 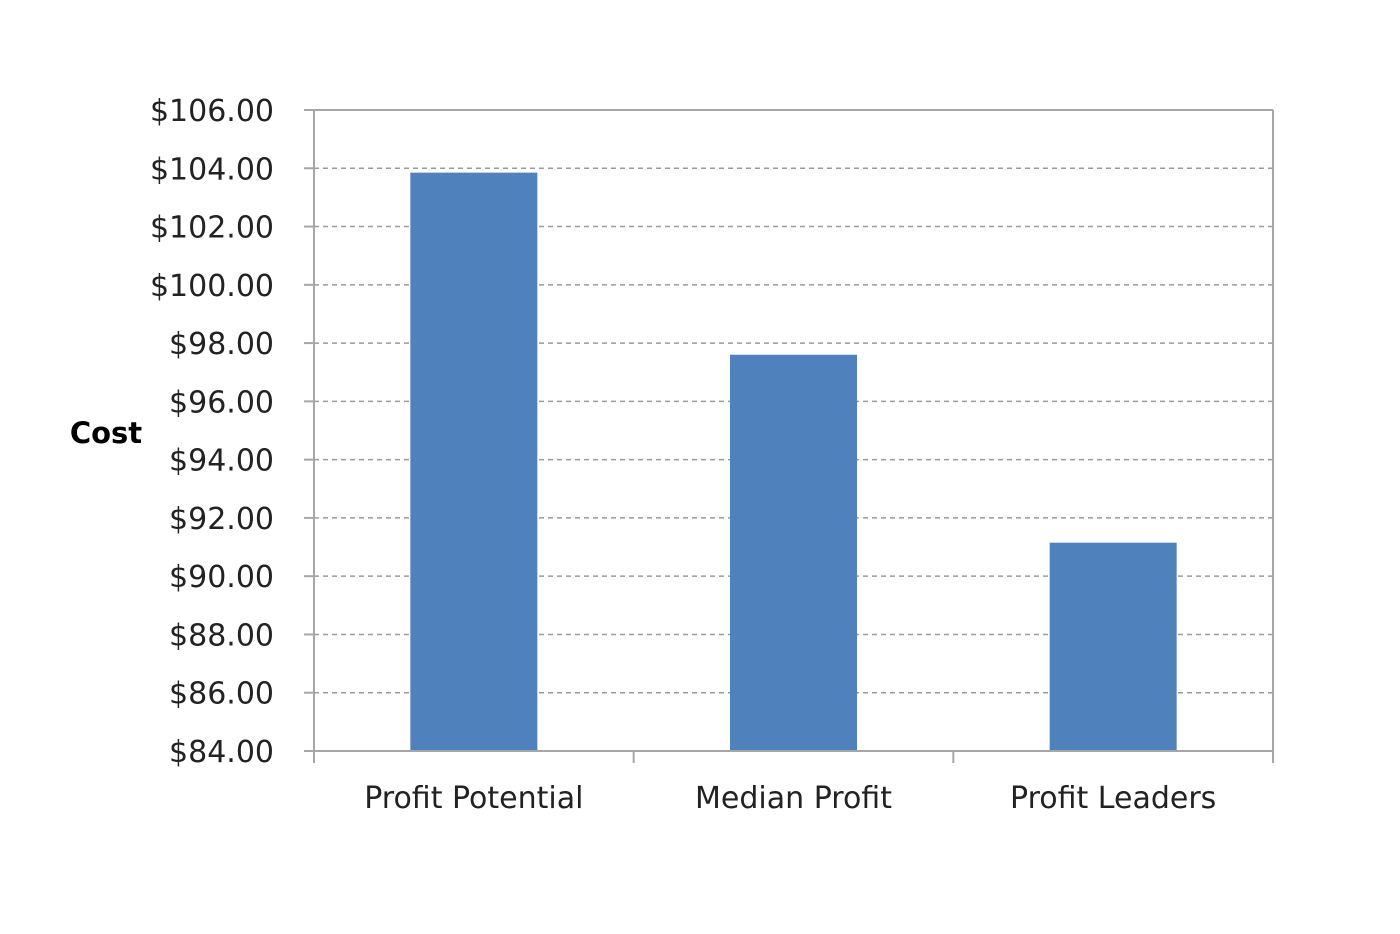 I want to click on y-tick-label: $96.00, so click(x=221, y=402).